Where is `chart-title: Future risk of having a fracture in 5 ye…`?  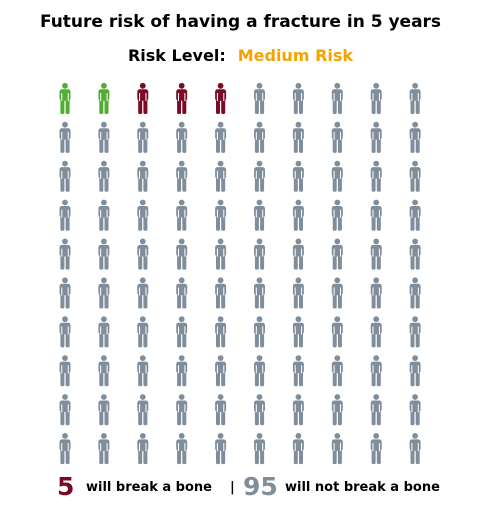 chart-title: Future risk of having a fracture in 5 ye… is located at coordinates (240, 22).